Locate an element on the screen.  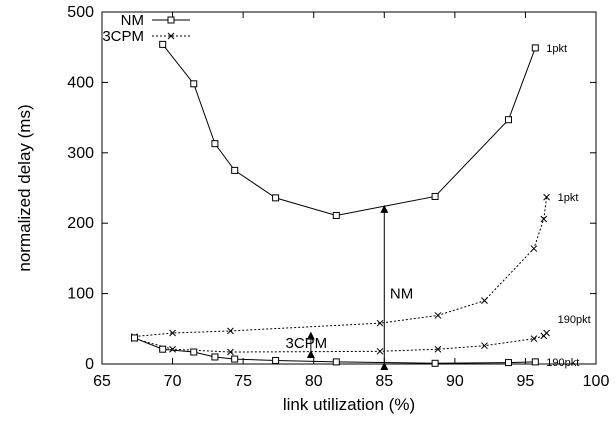
y-tick-label: 200 is located at coordinates (80, 223).